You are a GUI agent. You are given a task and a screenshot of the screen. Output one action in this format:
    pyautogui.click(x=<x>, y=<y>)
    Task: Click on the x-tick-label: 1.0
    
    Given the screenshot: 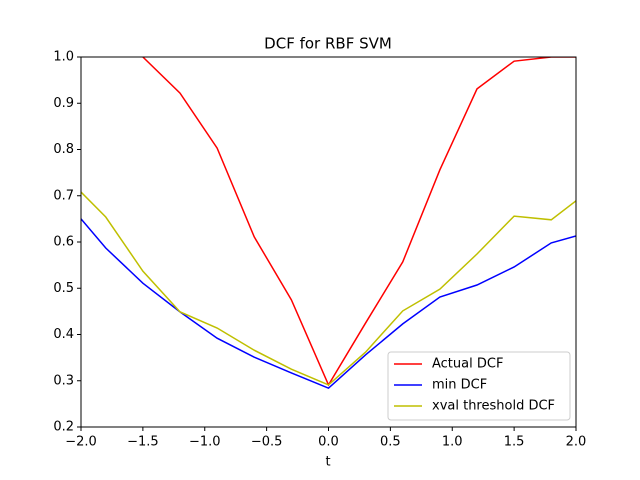 What is the action you would take?
    pyautogui.click(x=452, y=442)
    